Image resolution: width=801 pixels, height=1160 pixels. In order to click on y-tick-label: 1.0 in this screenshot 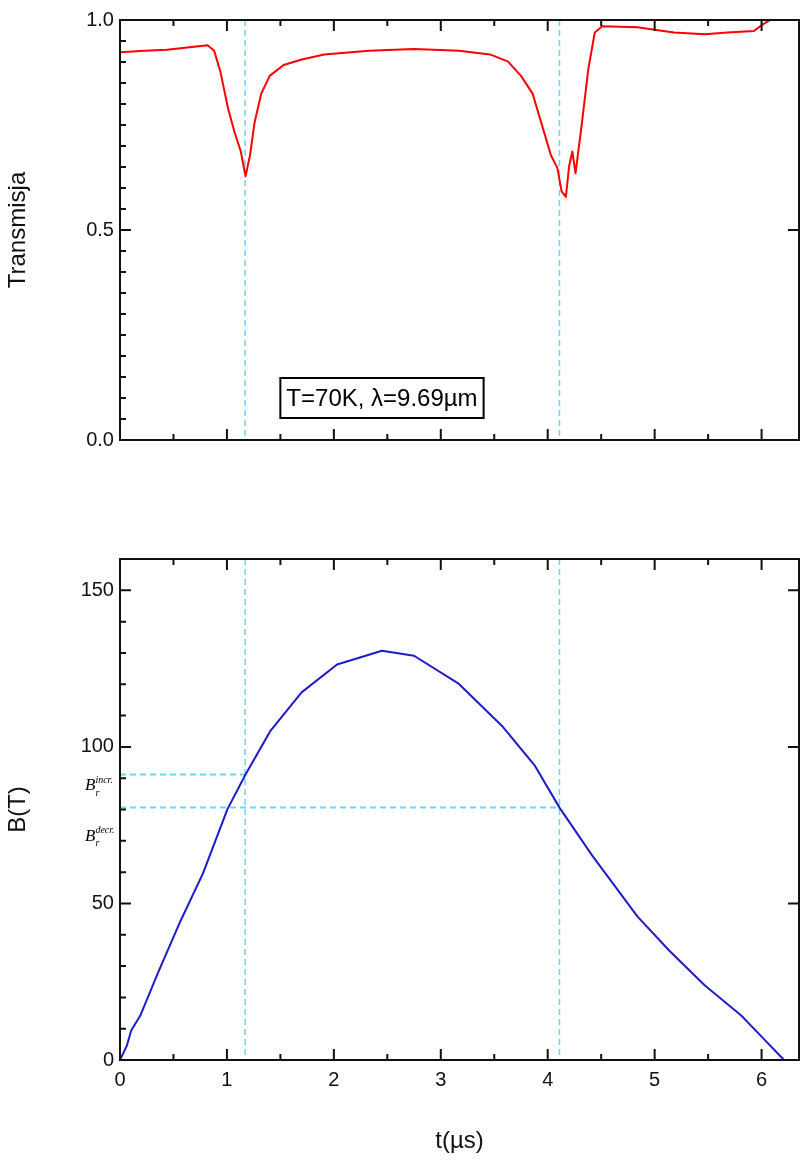, I will do `click(100, 18)`.